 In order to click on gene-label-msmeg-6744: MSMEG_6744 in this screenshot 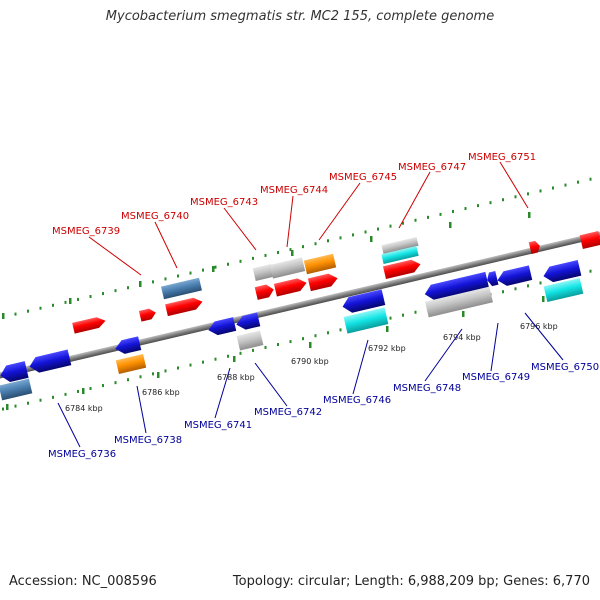, I will do `click(294, 190)`.